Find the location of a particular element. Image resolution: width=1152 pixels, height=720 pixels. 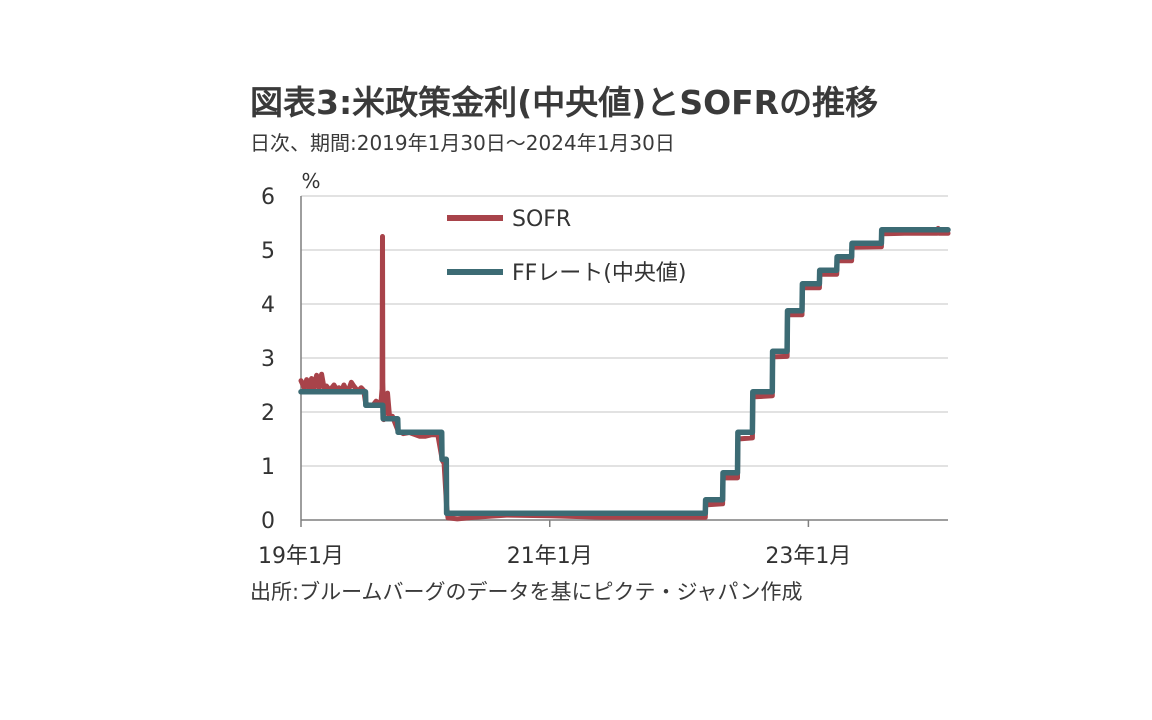

chart-subtitle: 日次、期間:2019年1月30日〜2024年1月30日 is located at coordinates (462, 143).